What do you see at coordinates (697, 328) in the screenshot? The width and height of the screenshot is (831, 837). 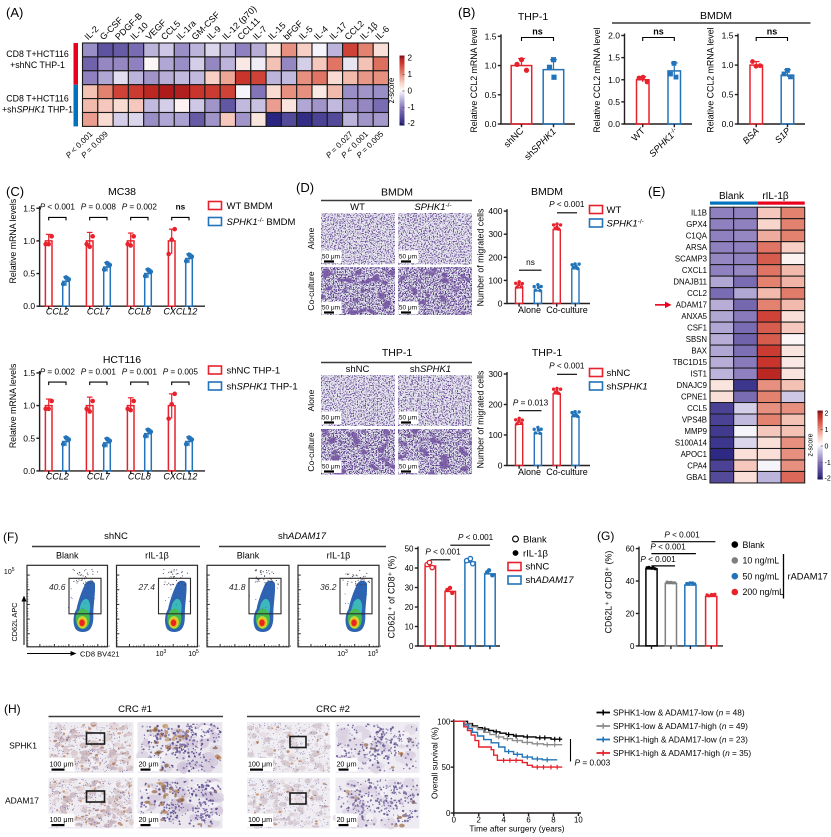 I see `svg-text: CSF1` at bounding box center [697, 328].